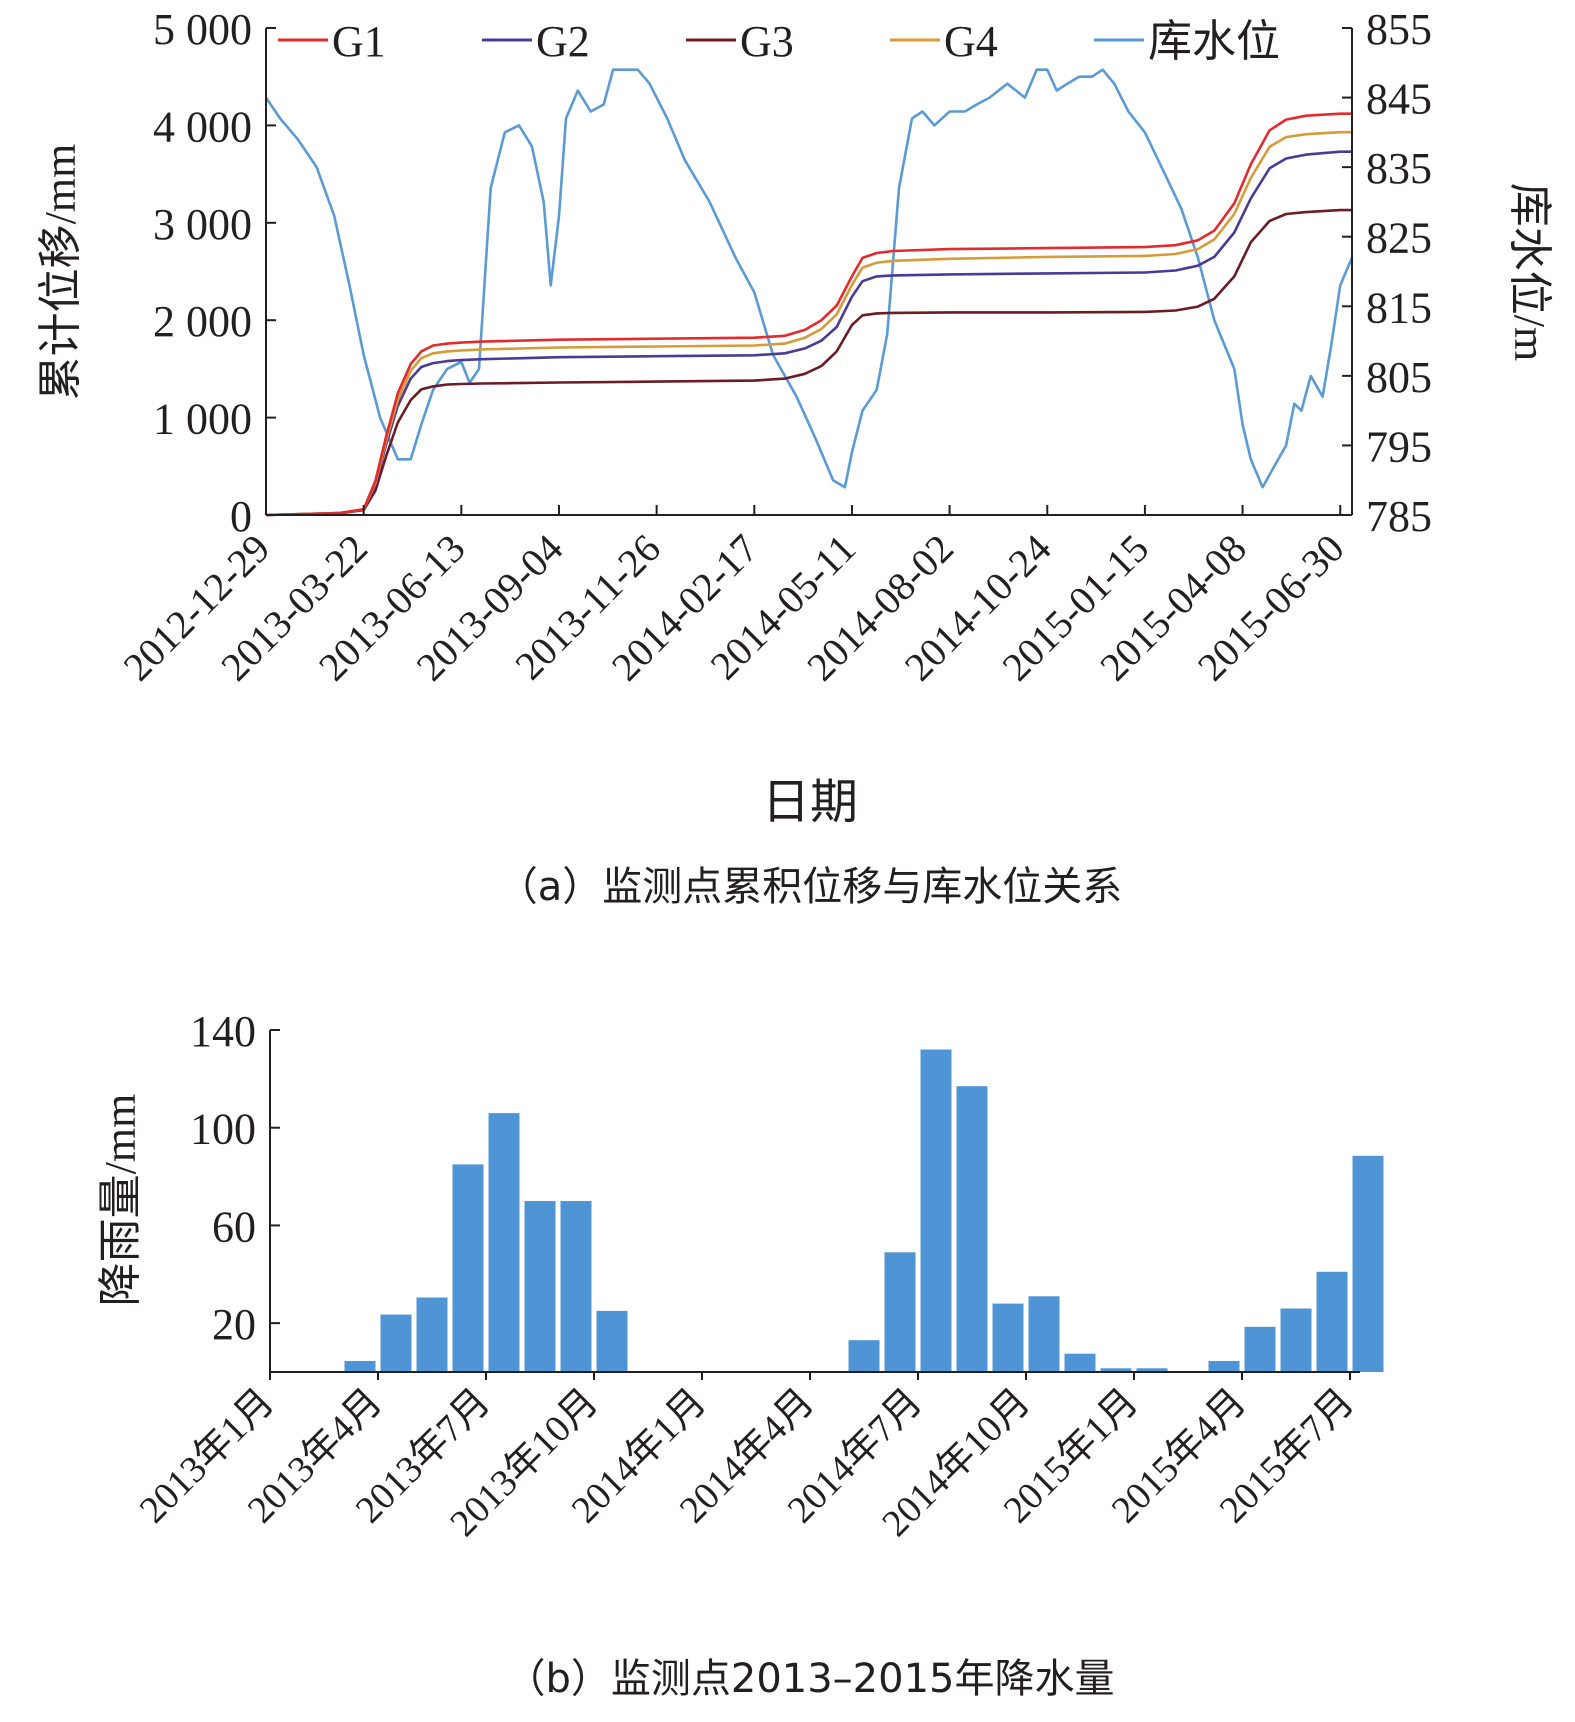 The width and height of the screenshot is (1575, 1722). What do you see at coordinates (563, 41) in the screenshot?
I see `legend-label: G2` at bounding box center [563, 41].